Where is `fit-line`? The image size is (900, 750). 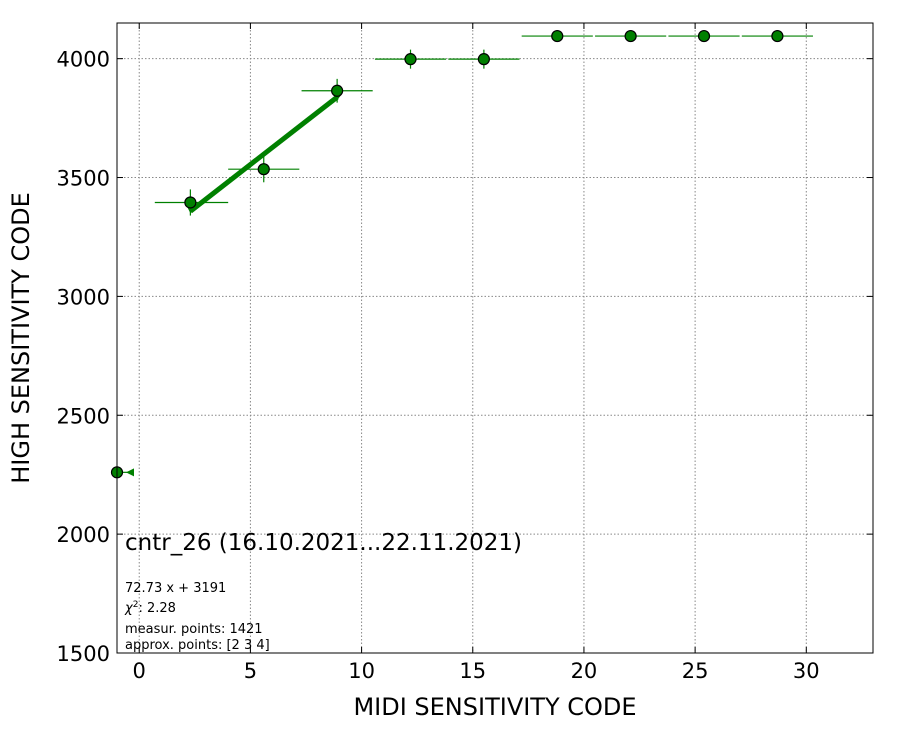
fit-line is located at coordinates (263, 154).